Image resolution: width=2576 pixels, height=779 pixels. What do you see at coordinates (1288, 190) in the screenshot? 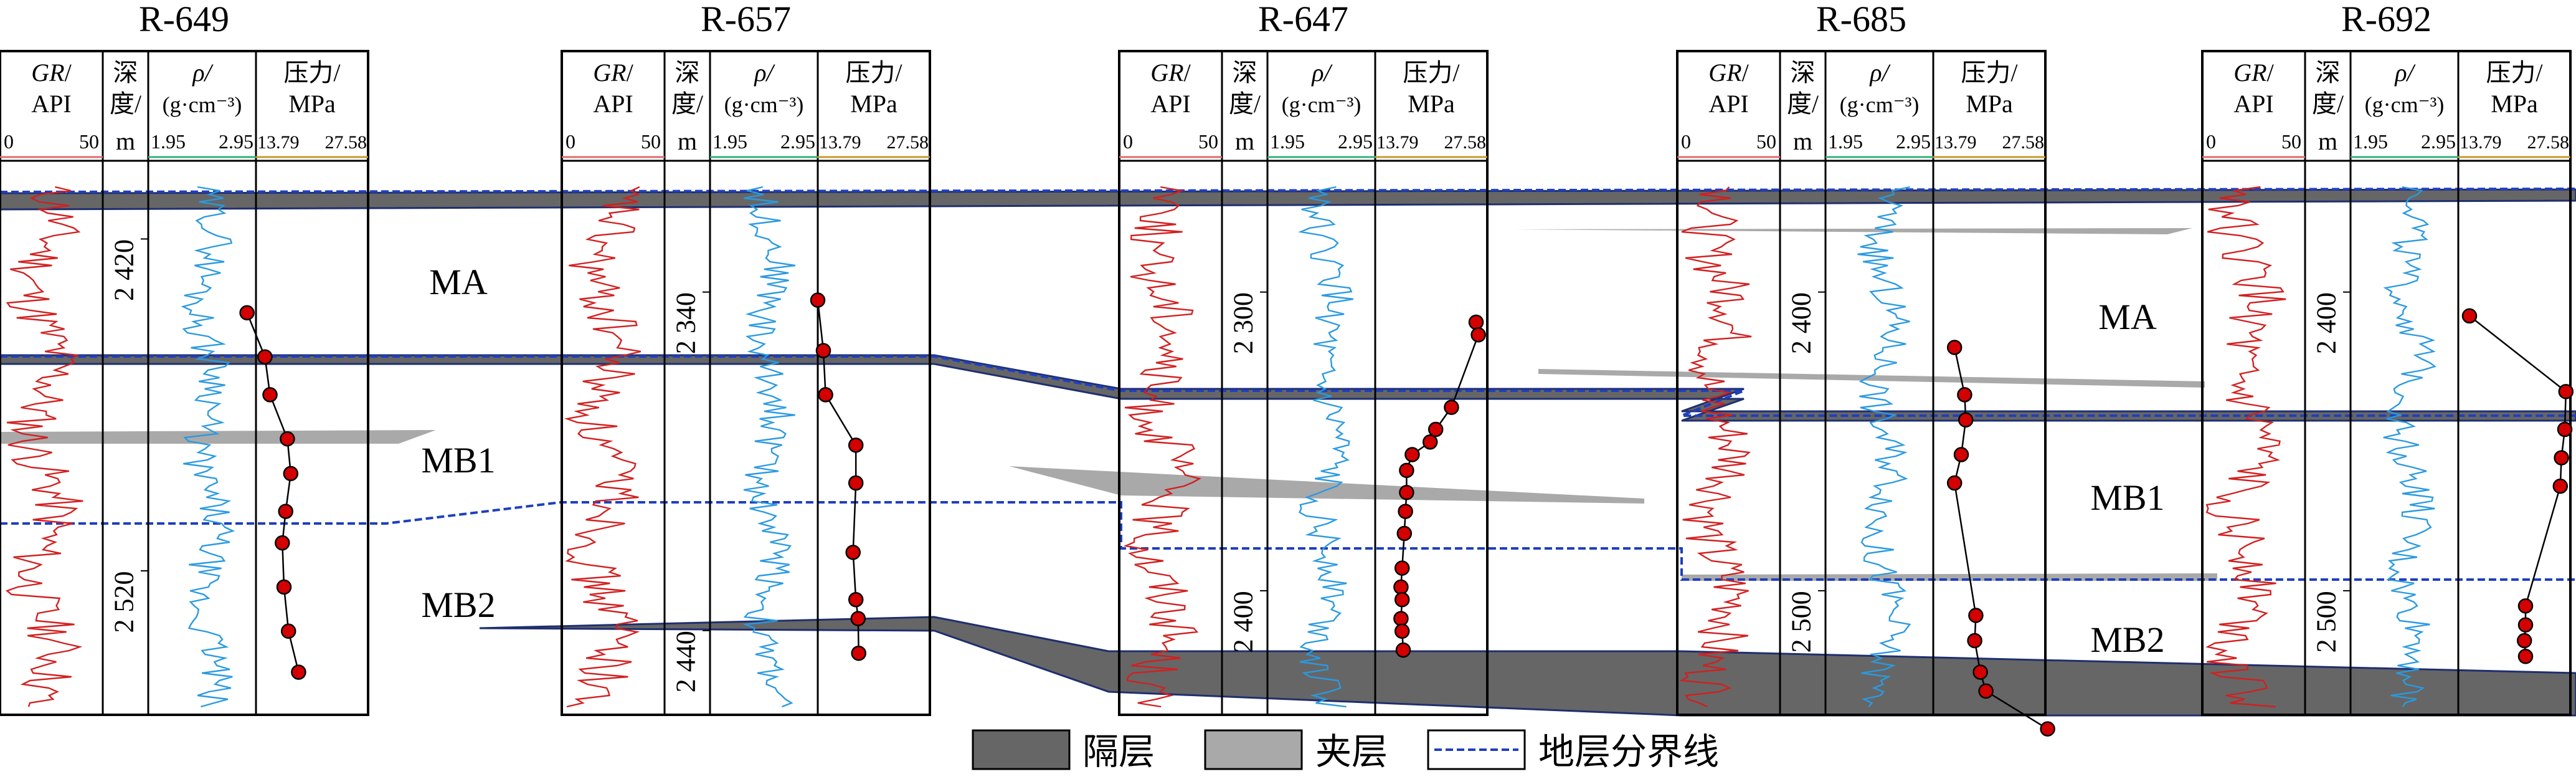
I see `boundary-line-top` at bounding box center [1288, 190].